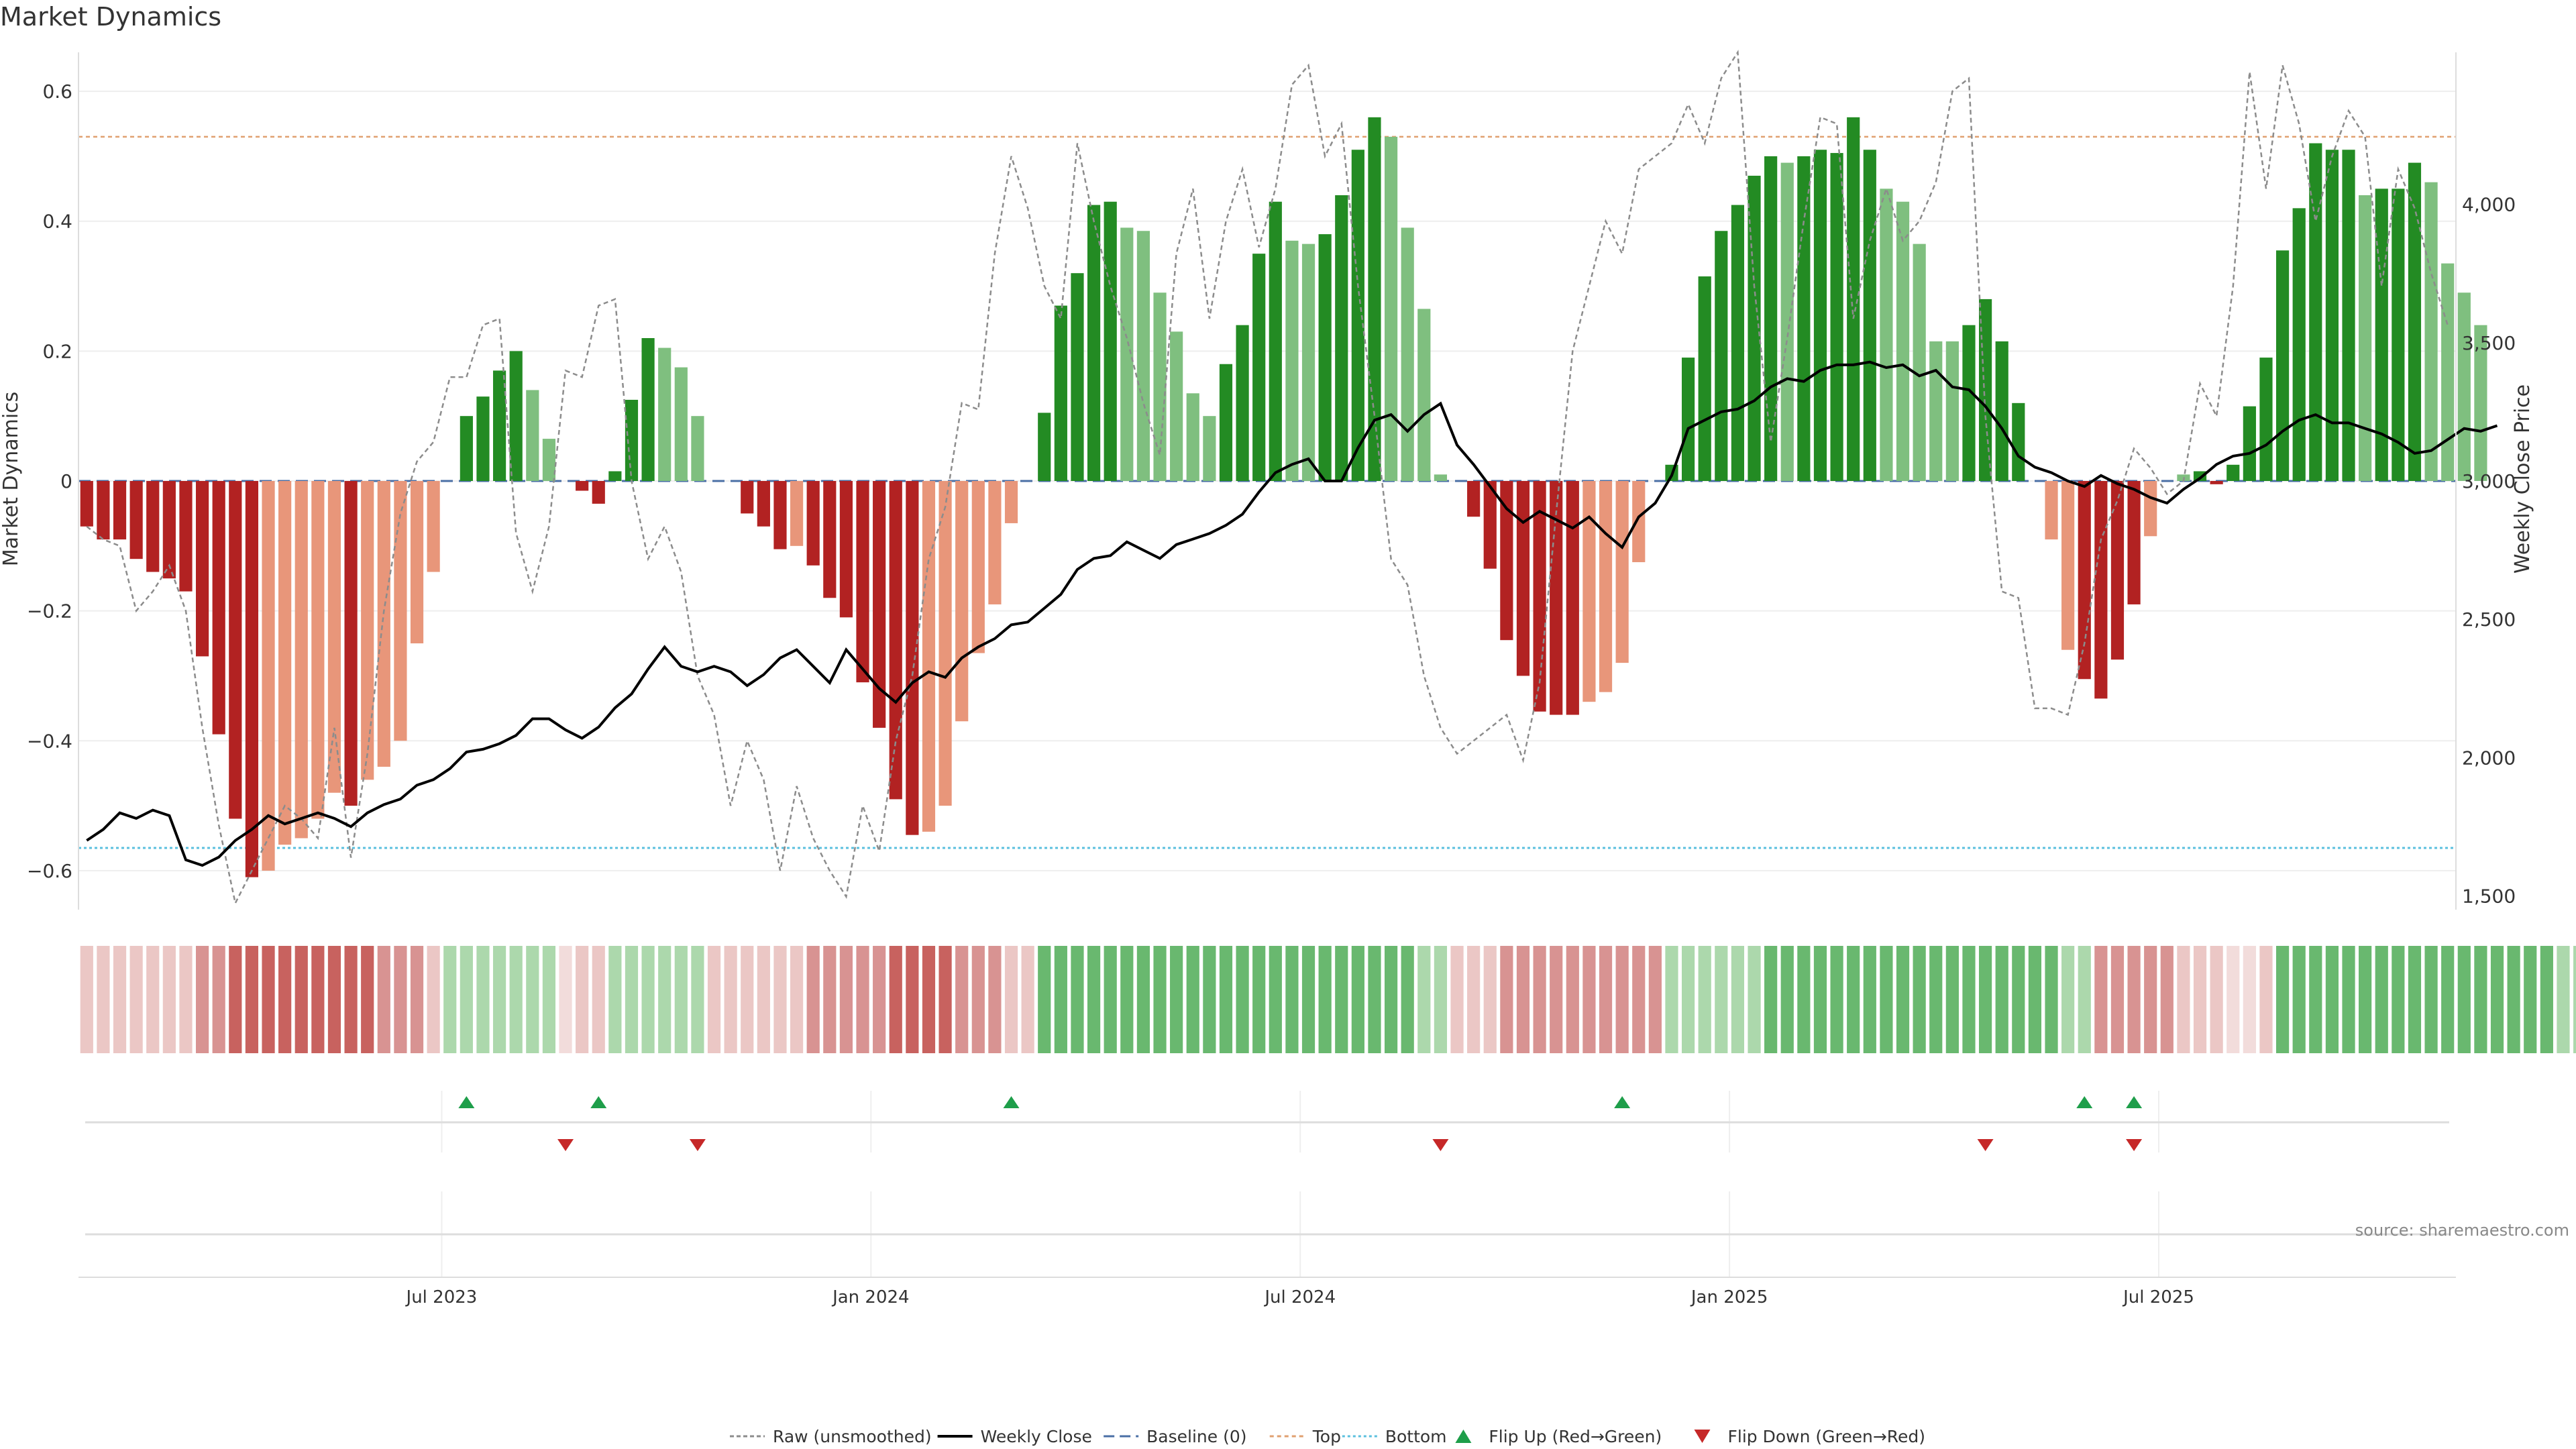 The height and width of the screenshot is (1449, 2576). I want to click on legend-label: Bottom, so click(1416, 1436).